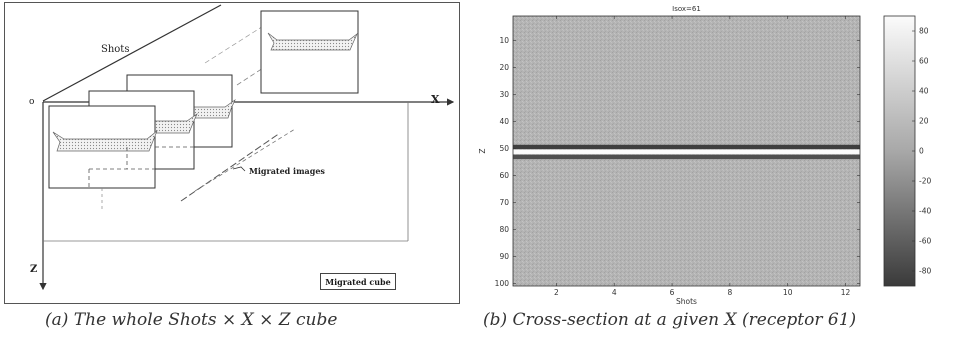  What do you see at coordinates (312, 41) in the screenshot?
I see `back-shot-seismic` at bounding box center [312, 41].